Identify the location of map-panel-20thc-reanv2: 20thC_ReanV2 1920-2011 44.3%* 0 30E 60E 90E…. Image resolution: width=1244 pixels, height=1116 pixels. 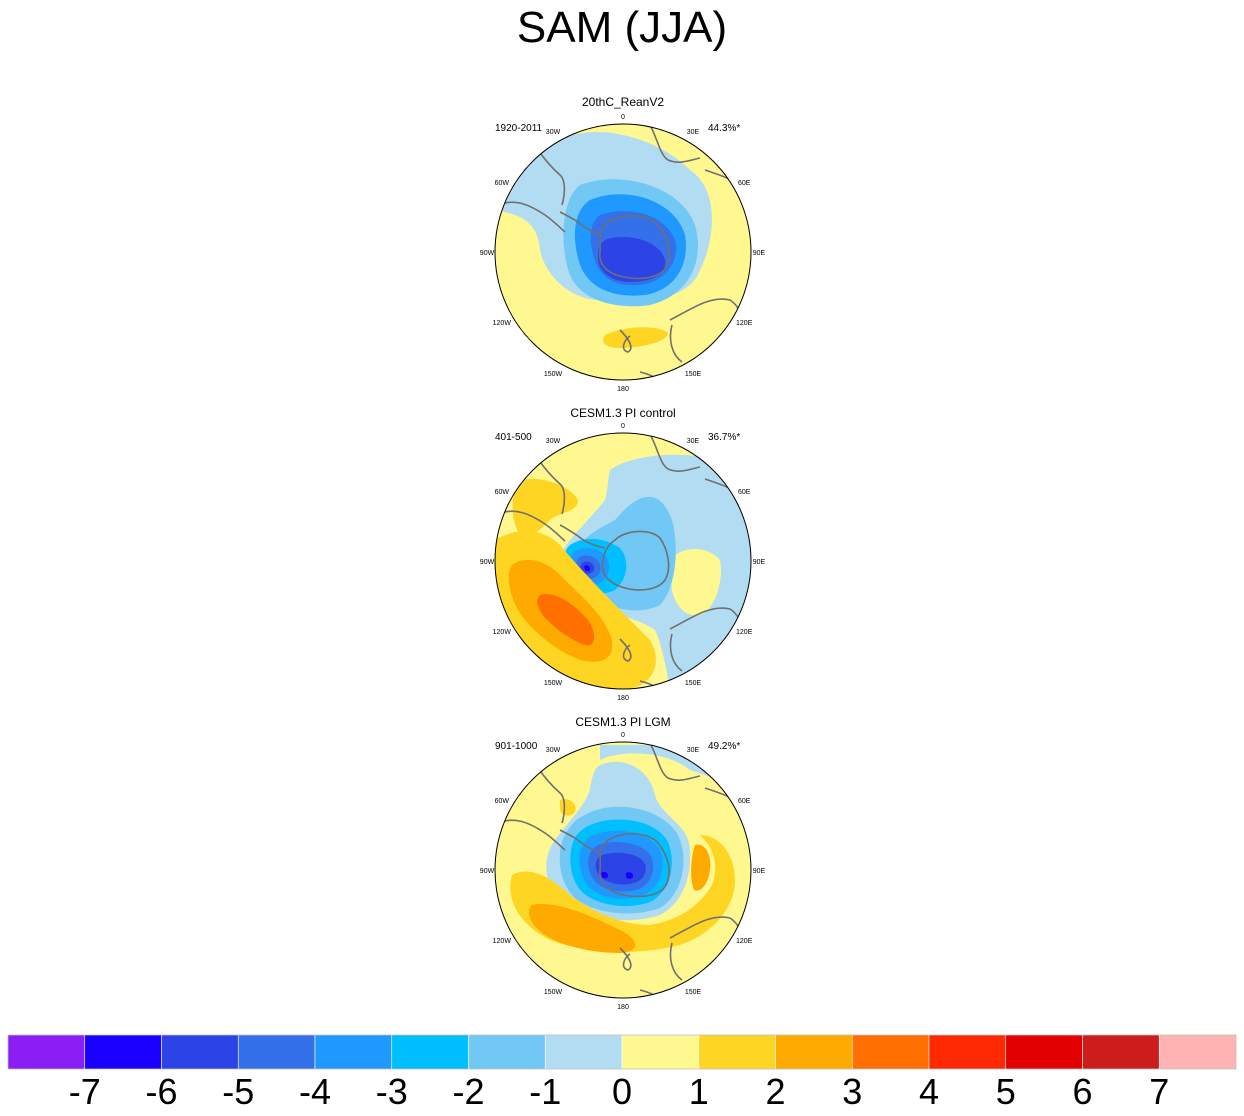
(623, 244).